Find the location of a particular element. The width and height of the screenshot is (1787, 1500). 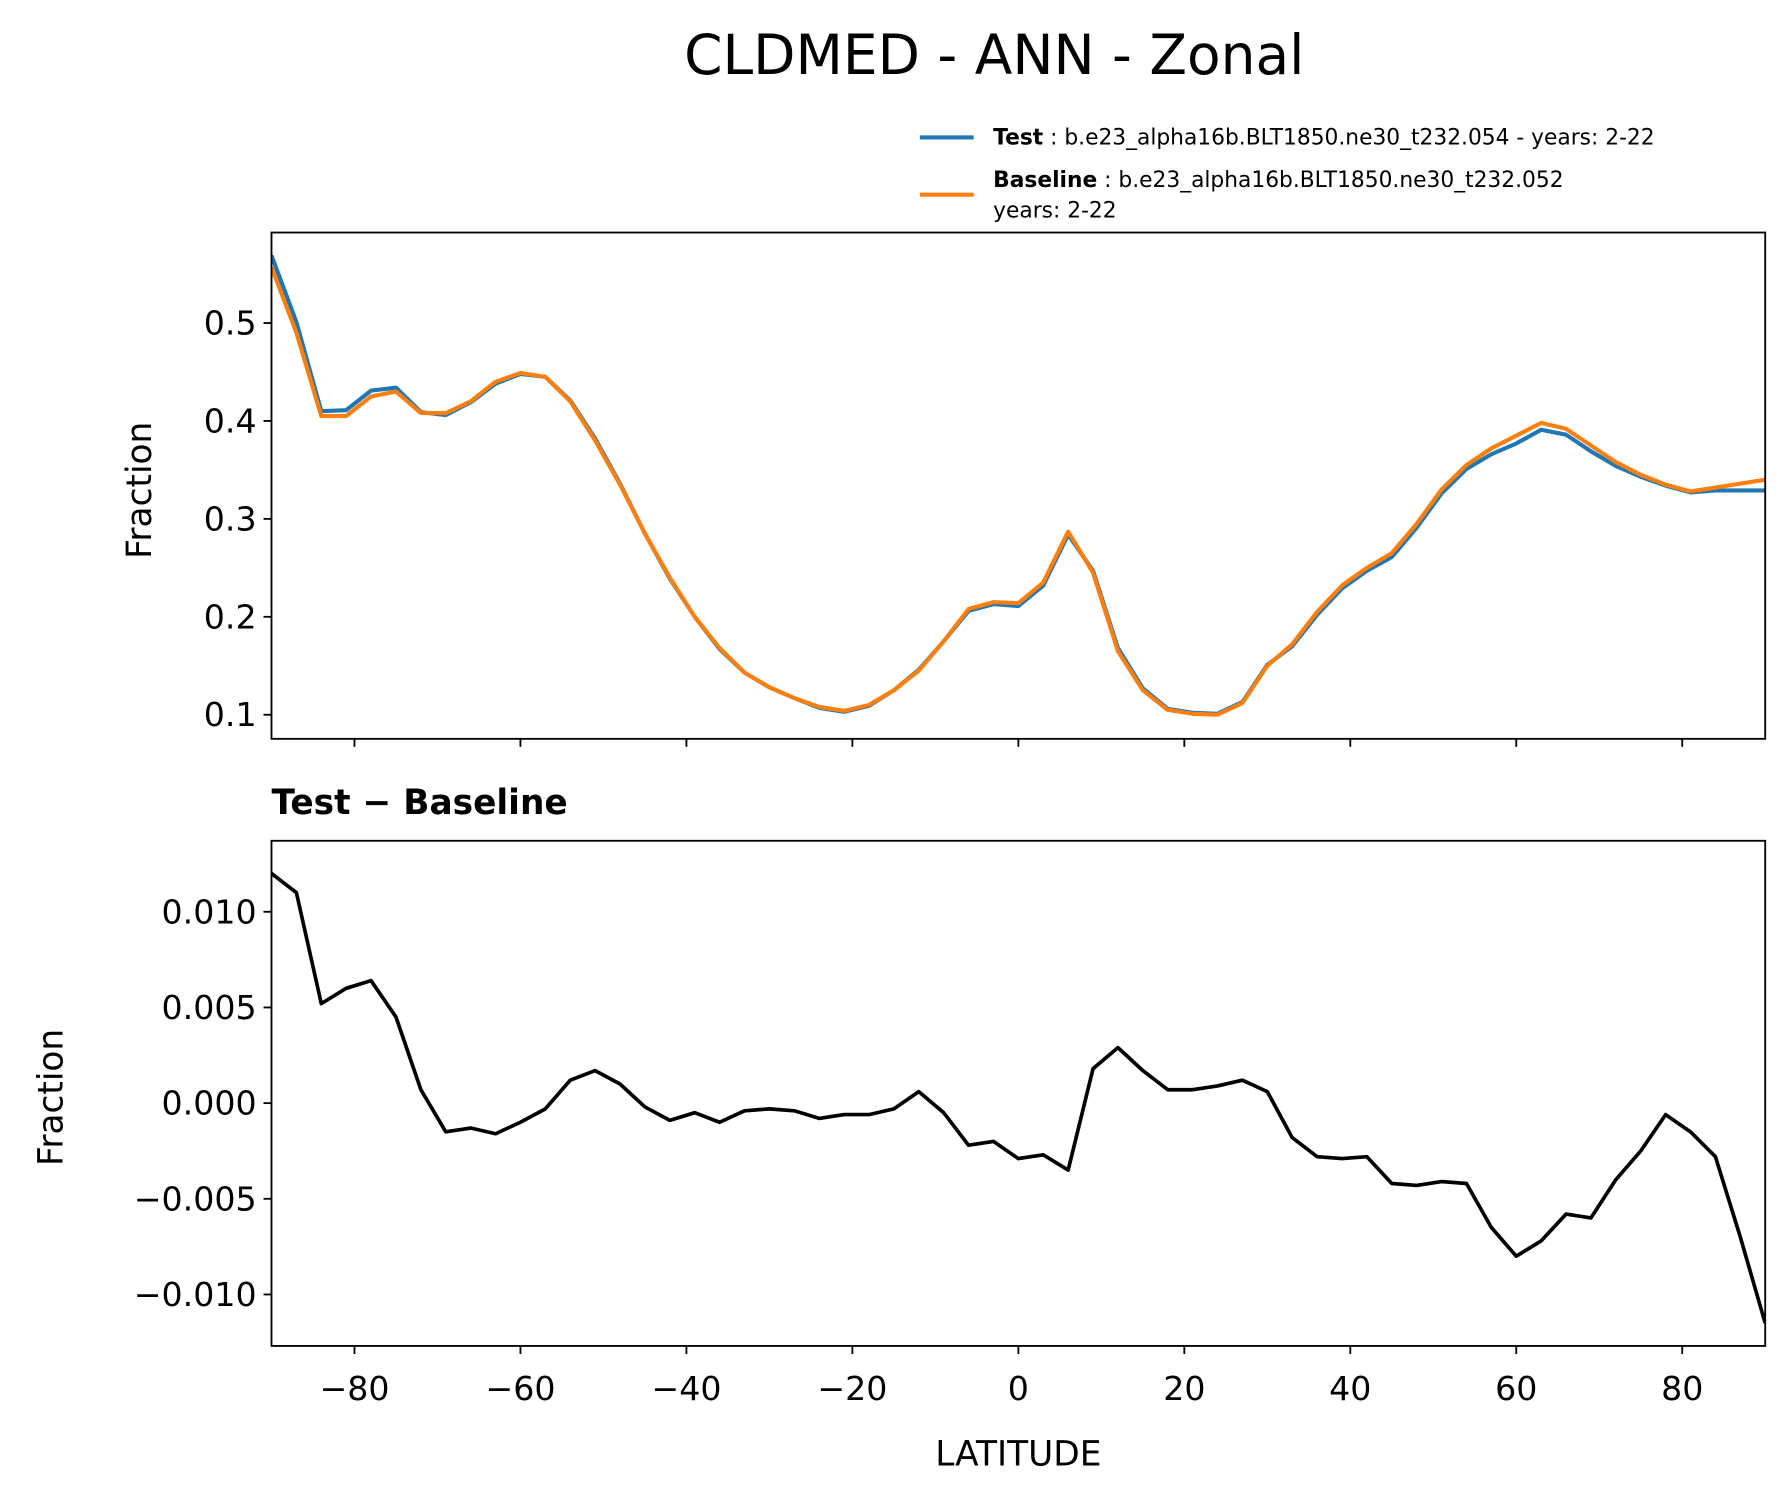

x-tick-label: 20 is located at coordinates (1184, 1388).